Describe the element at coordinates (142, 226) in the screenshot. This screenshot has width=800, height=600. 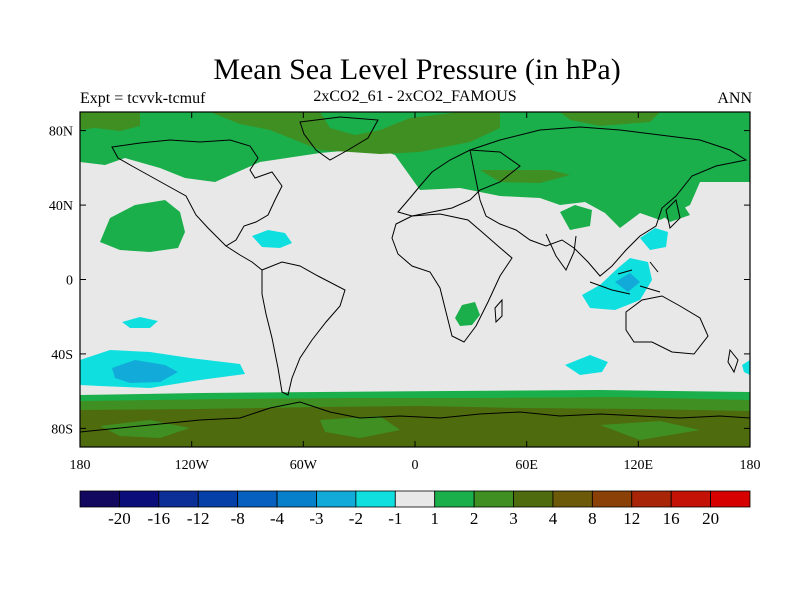
I see `north-pacific-positive` at that location.